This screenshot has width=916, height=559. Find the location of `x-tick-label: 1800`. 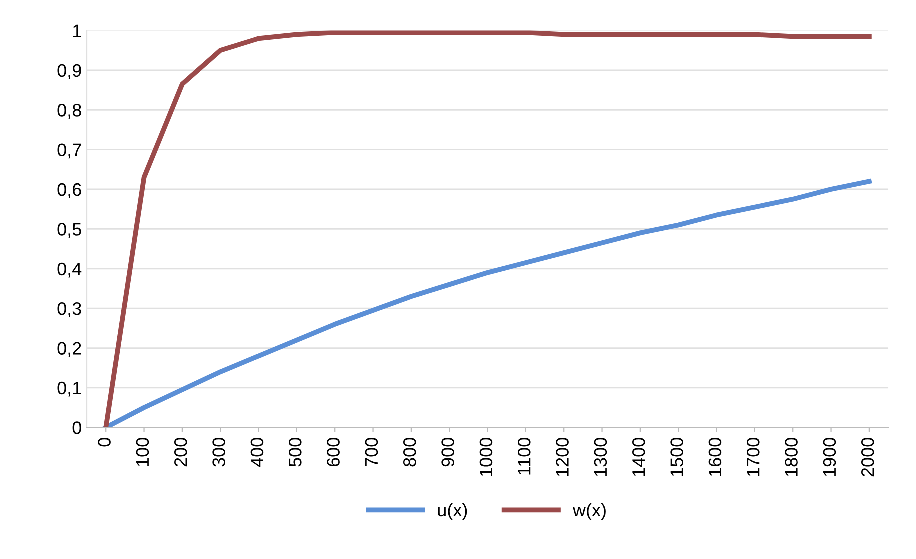

x-tick-label: 1800 is located at coordinates (791, 457).